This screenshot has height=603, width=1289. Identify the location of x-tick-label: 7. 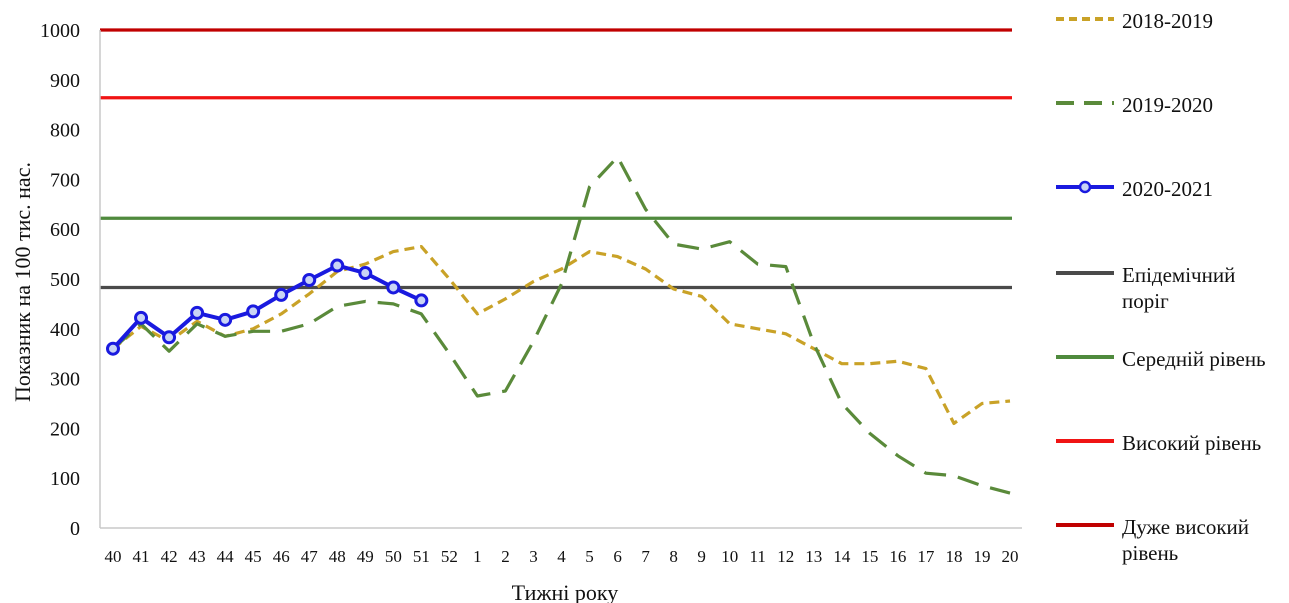
(645, 556).